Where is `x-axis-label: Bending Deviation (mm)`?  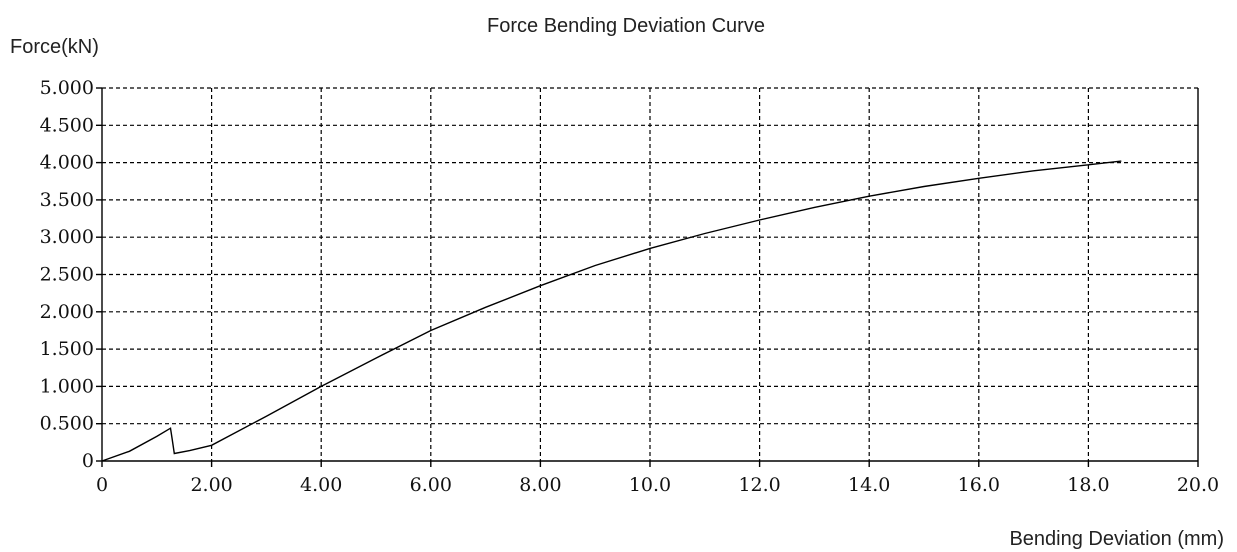
x-axis-label: Bending Deviation (mm) is located at coordinates (1116, 539).